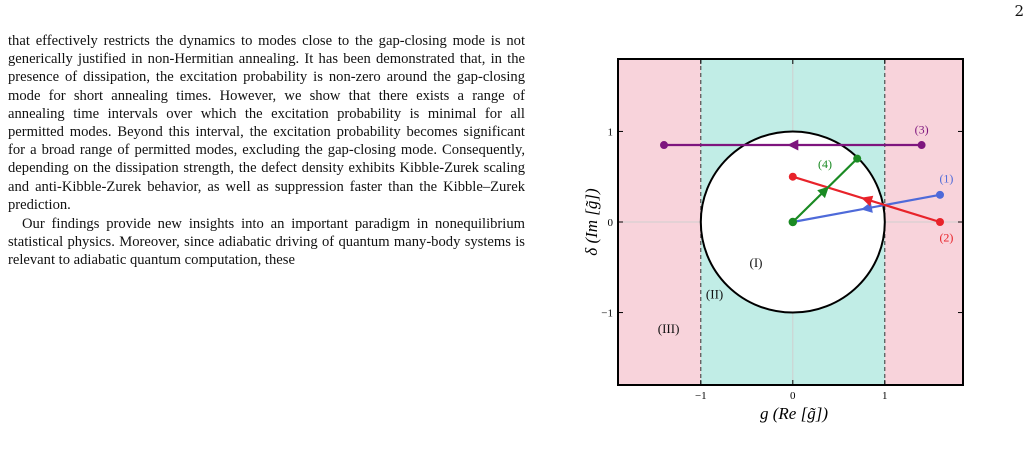 This screenshot has height=459, width=1029. Describe the element at coordinates (921, 145) in the screenshot. I see `path-3-start-point` at that location.